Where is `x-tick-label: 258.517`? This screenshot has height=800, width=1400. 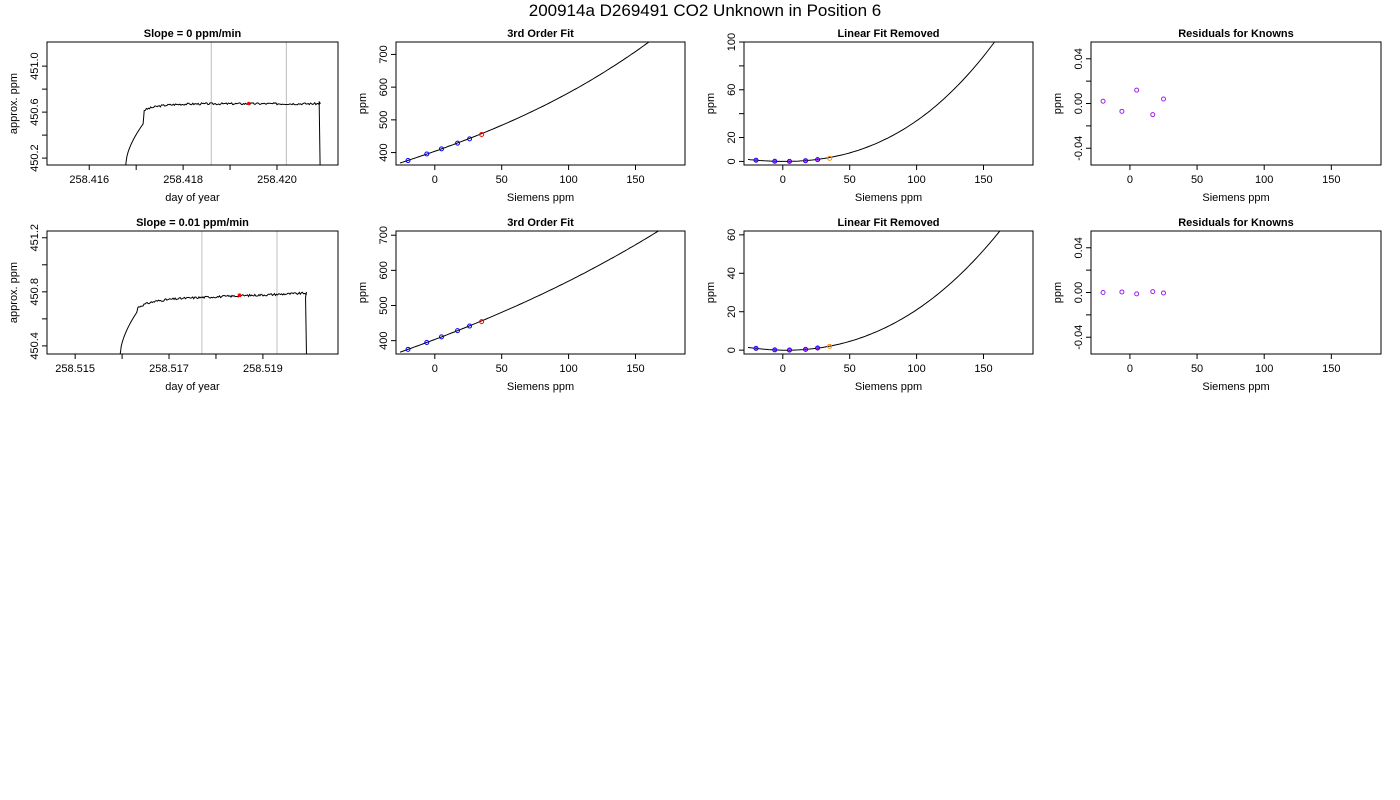
x-tick-label: 258.517 is located at coordinates (169, 369).